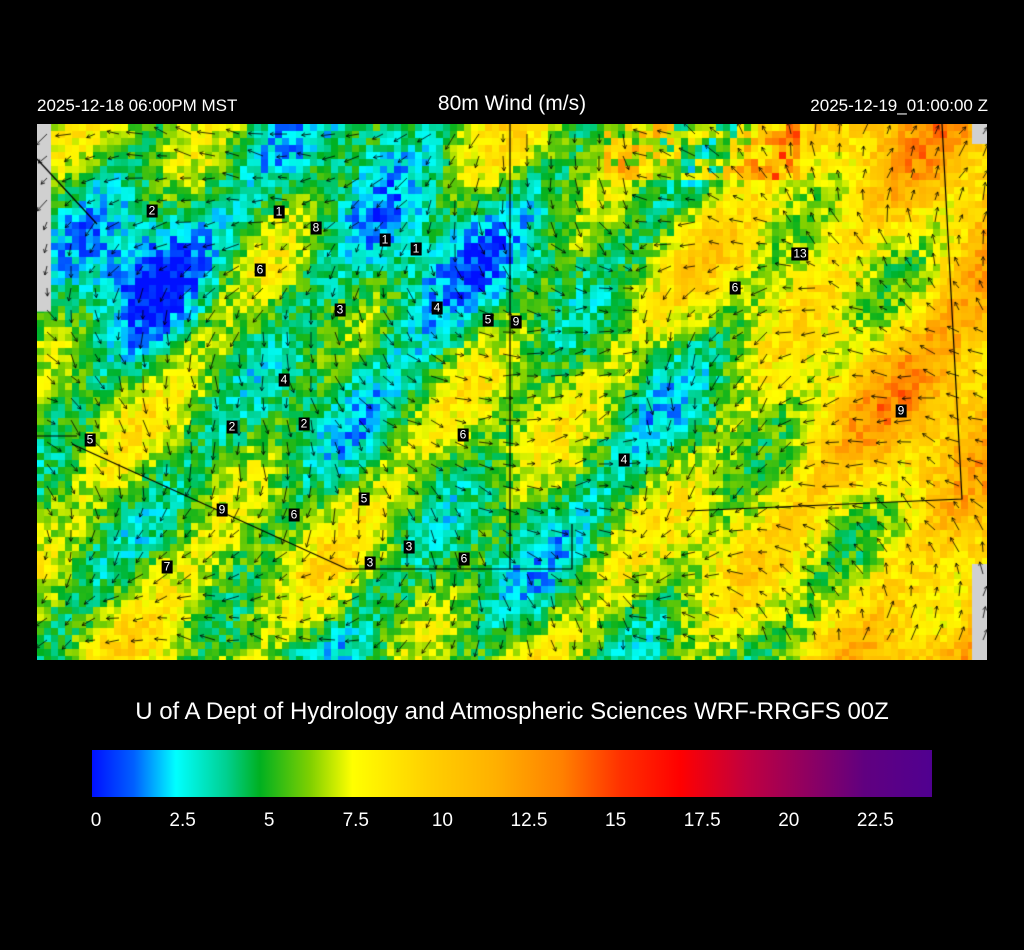 The height and width of the screenshot is (950, 1024). Describe the element at coordinates (702, 820) in the screenshot. I see `colorbar-tick: 17.5` at that location.